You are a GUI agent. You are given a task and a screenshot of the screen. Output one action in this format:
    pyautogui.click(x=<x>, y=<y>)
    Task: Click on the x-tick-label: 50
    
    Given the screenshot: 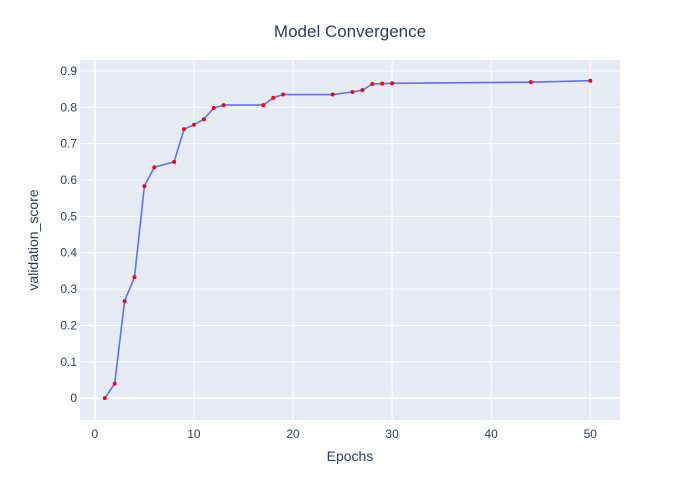 What is the action you would take?
    pyautogui.click(x=591, y=434)
    